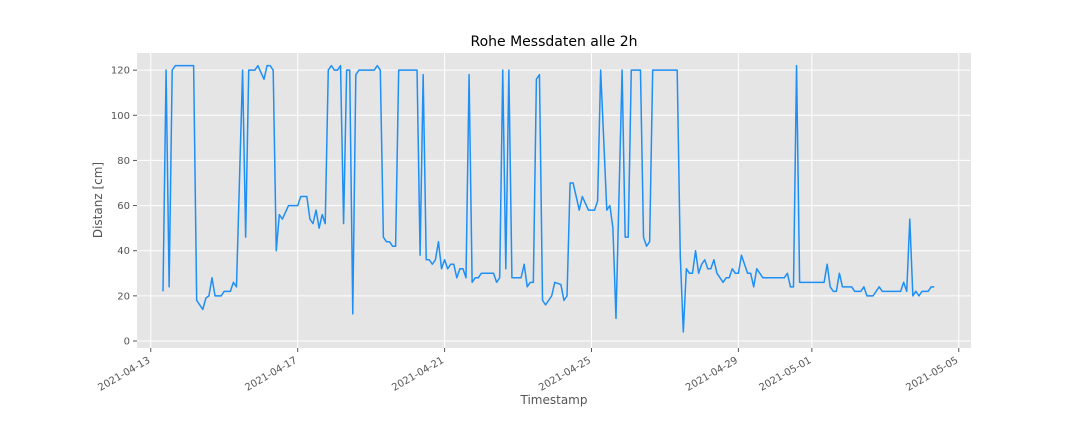 This screenshot has height=436, width=1080. Describe the element at coordinates (554, 42) in the screenshot. I see `chart-title: Rohe Messdaten alle 2h` at that location.